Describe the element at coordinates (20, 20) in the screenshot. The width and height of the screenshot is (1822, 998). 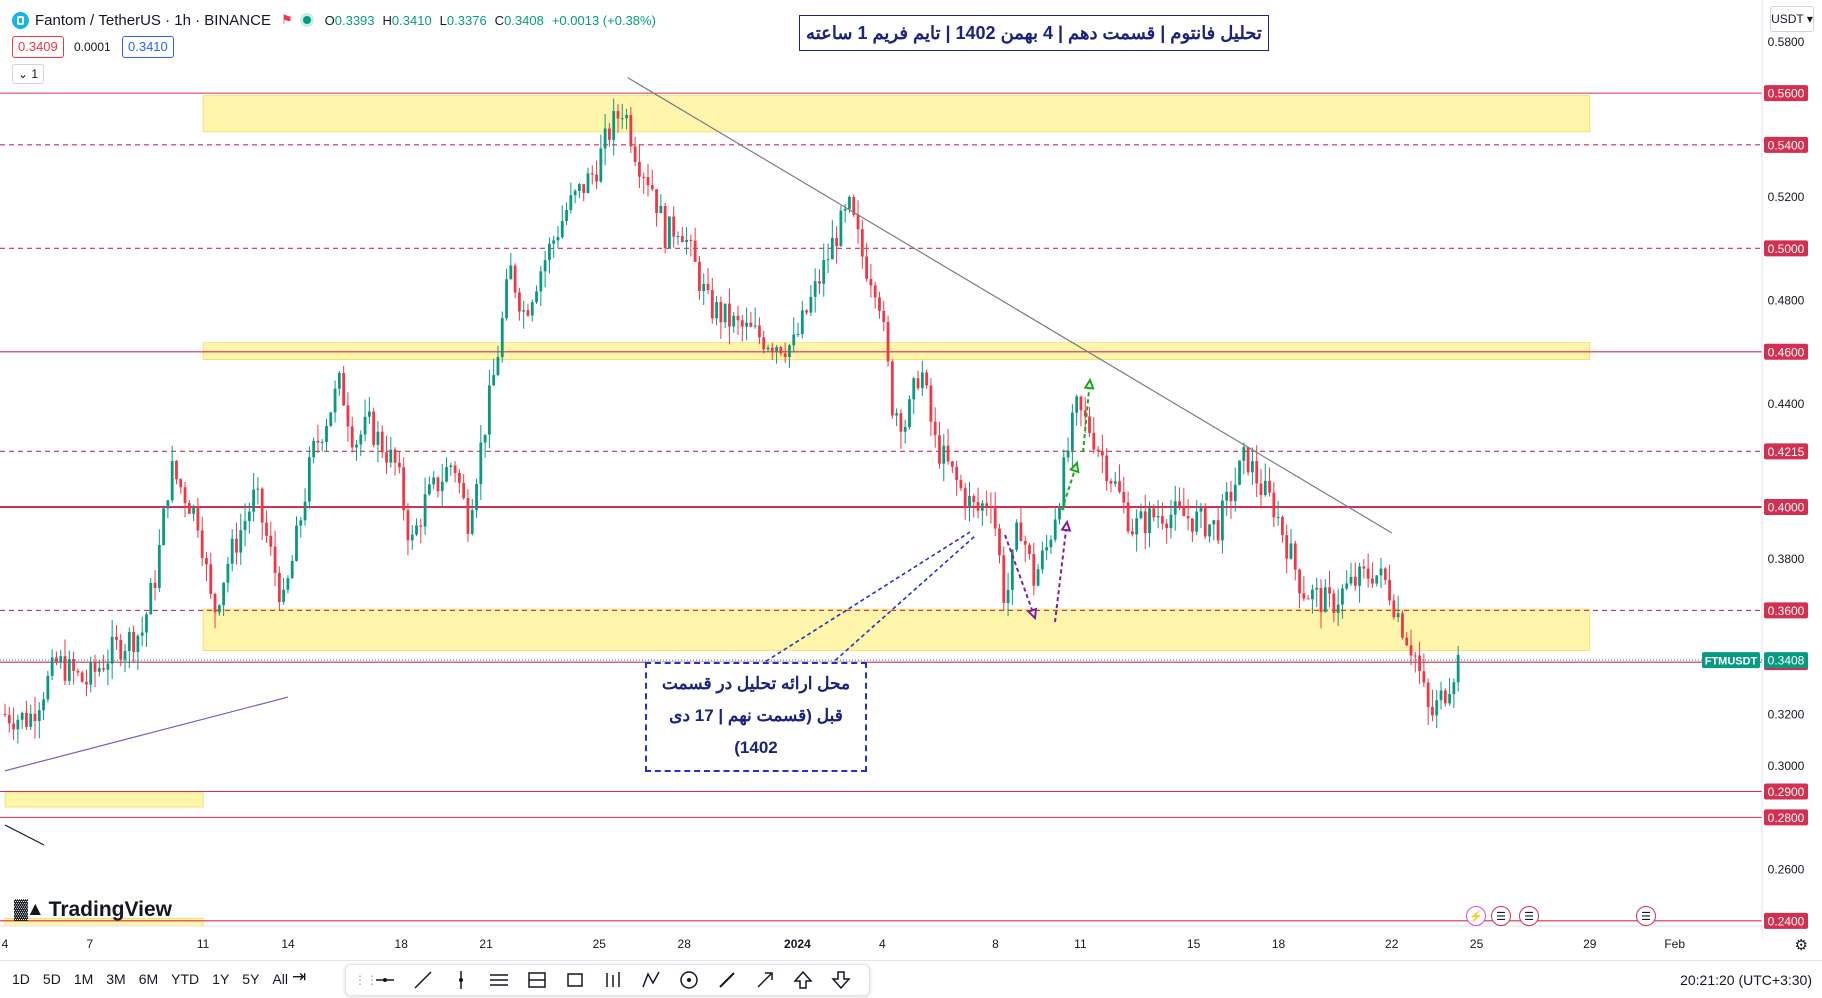
I see `fantom-logo-icon` at that location.